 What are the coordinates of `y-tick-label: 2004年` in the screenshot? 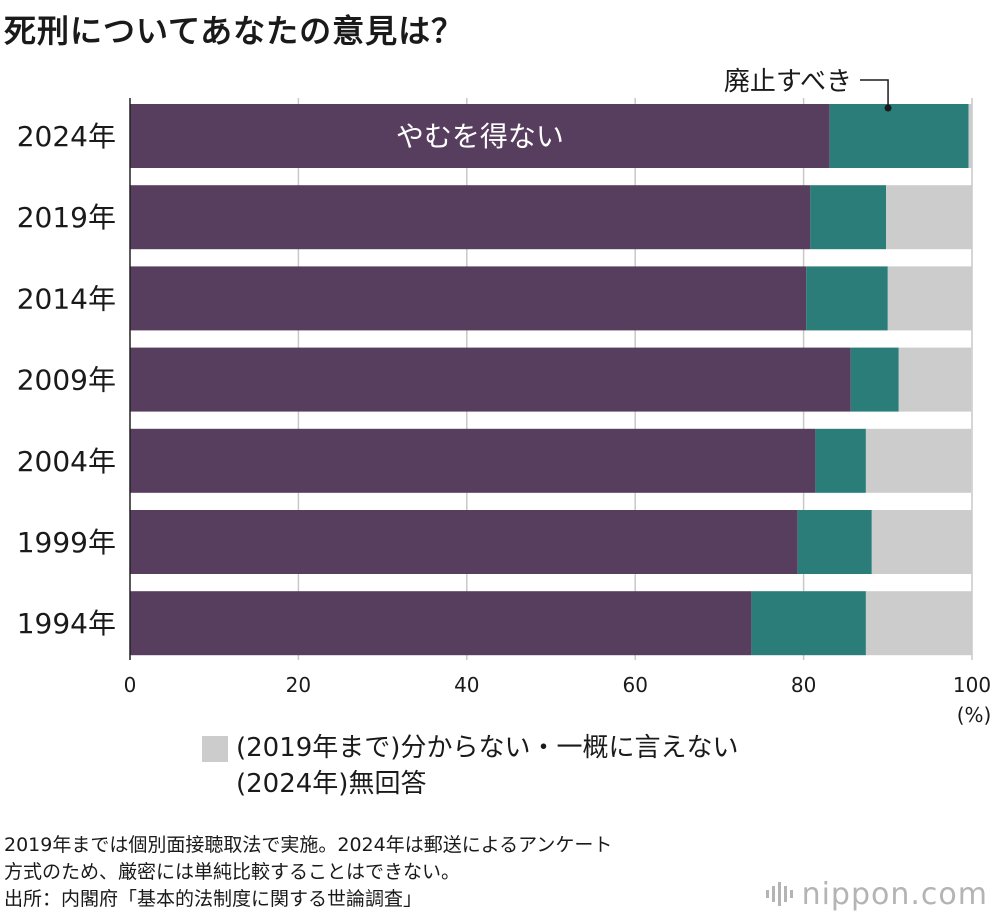 It's located at (66, 461).